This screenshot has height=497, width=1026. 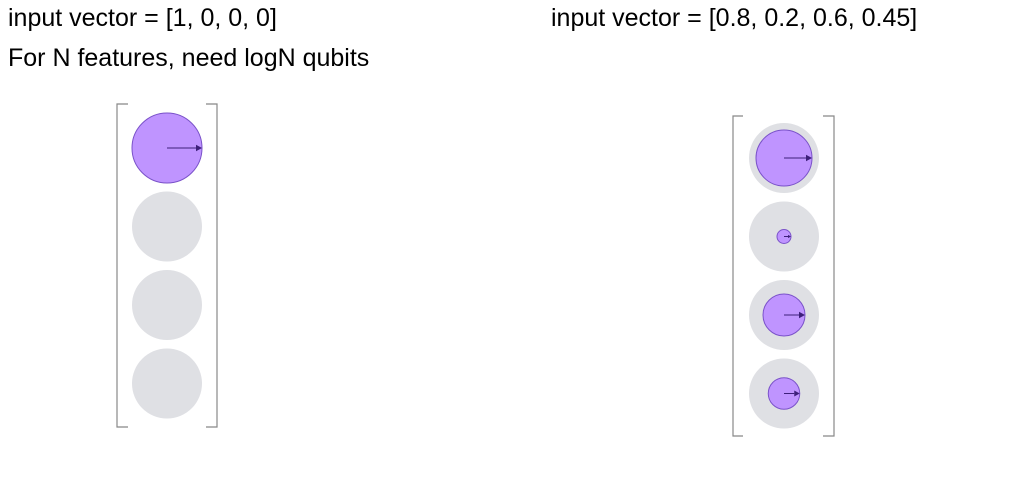 I want to click on left-vector, so click(x=167, y=265).